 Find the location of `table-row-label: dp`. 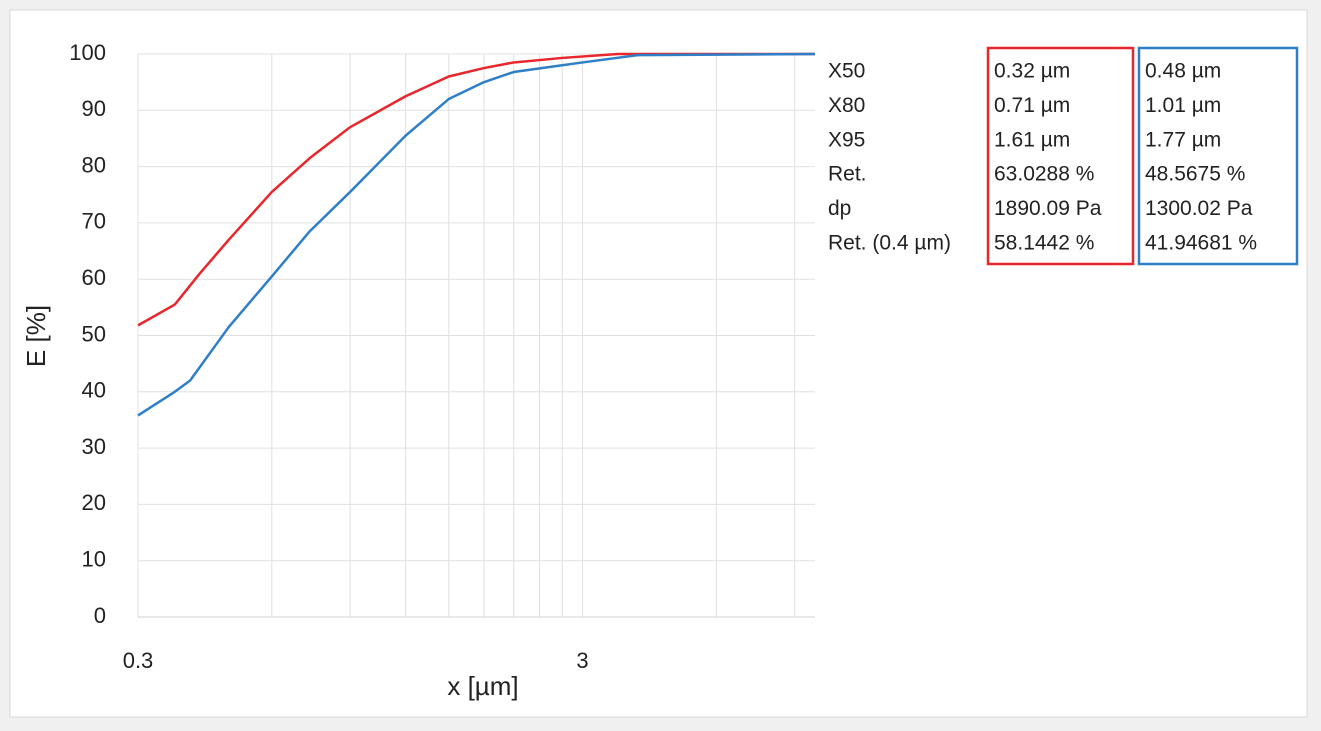

table-row-label: dp is located at coordinates (839, 208).